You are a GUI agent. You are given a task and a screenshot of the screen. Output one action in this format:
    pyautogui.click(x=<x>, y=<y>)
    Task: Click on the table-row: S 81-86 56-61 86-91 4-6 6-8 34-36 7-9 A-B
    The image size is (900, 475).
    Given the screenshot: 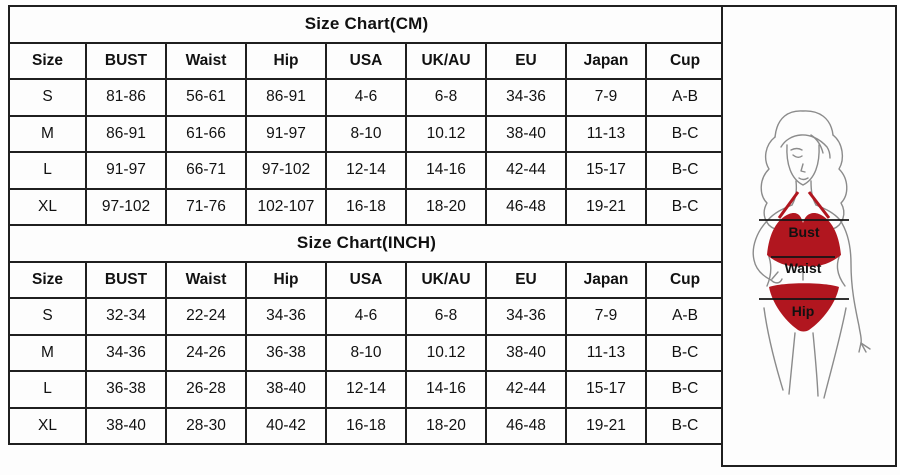 What is the action you would take?
    pyautogui.click(x=367, y=97)
    